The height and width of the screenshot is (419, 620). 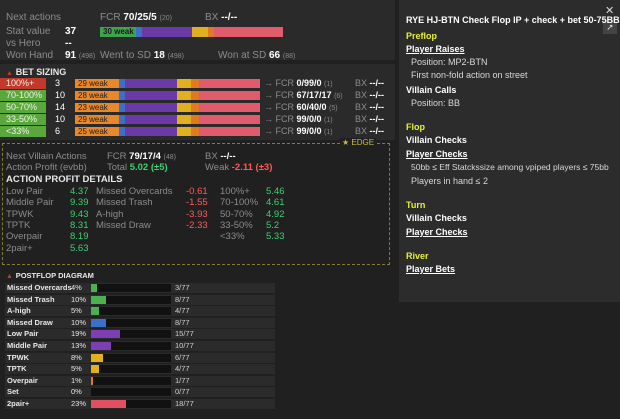 I want to click on edge-label: EDGE, so click(x=363, y=142).